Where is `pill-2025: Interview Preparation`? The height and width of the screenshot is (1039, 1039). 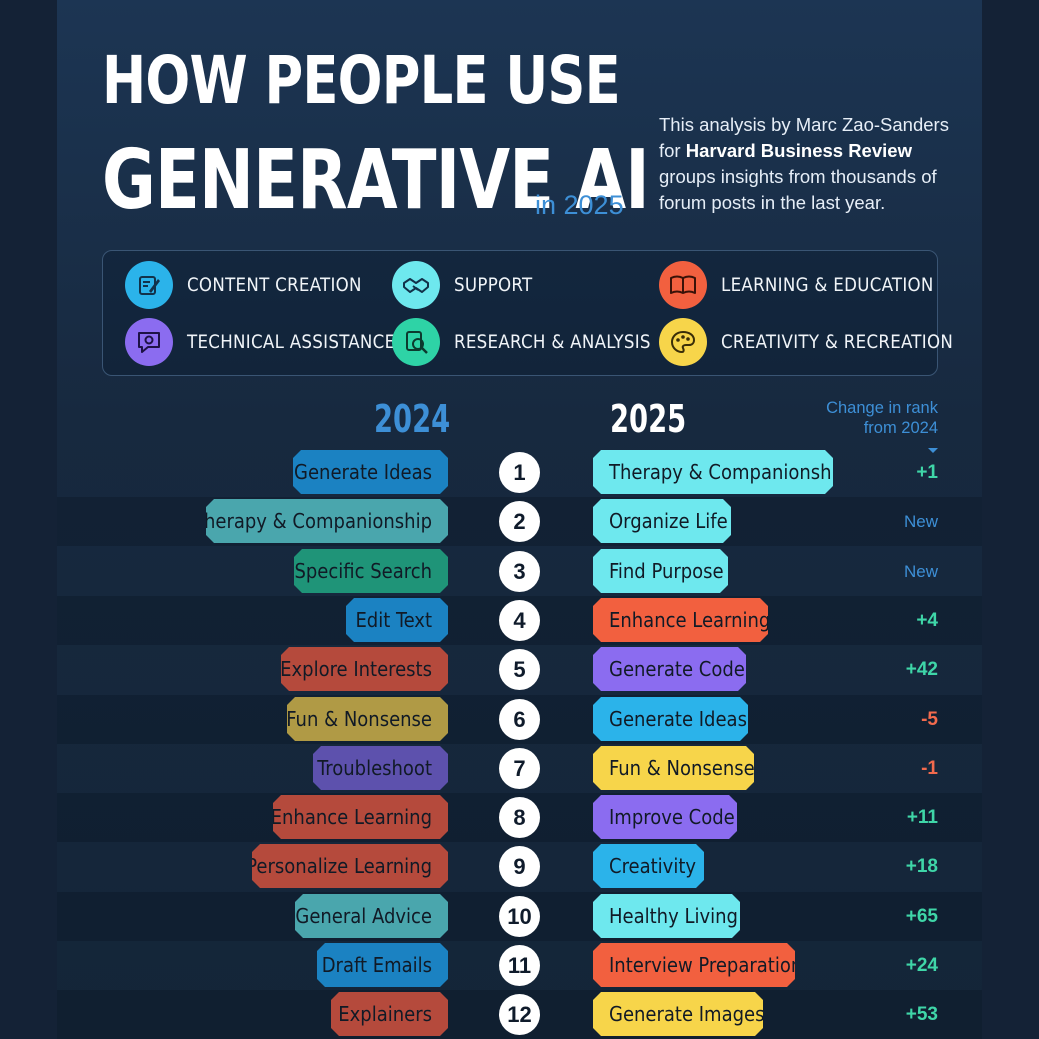 pill-2025: Interview Preparation is located at coordinates (694, 965).